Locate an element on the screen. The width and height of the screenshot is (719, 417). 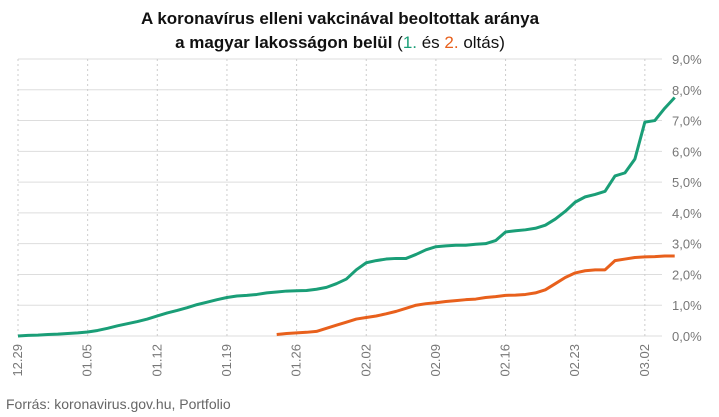
y-tick-label: 8,0% is located at coordinates (687, 90).